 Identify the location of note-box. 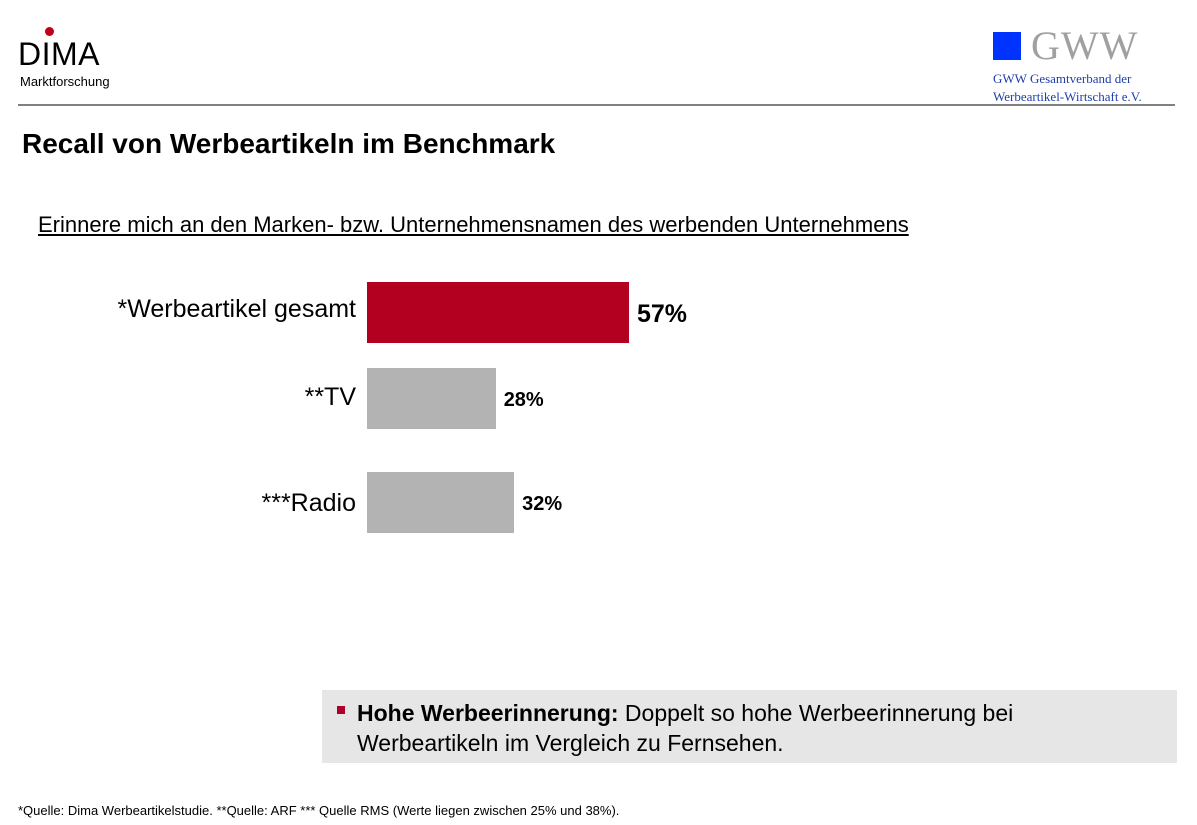
(749, 726).